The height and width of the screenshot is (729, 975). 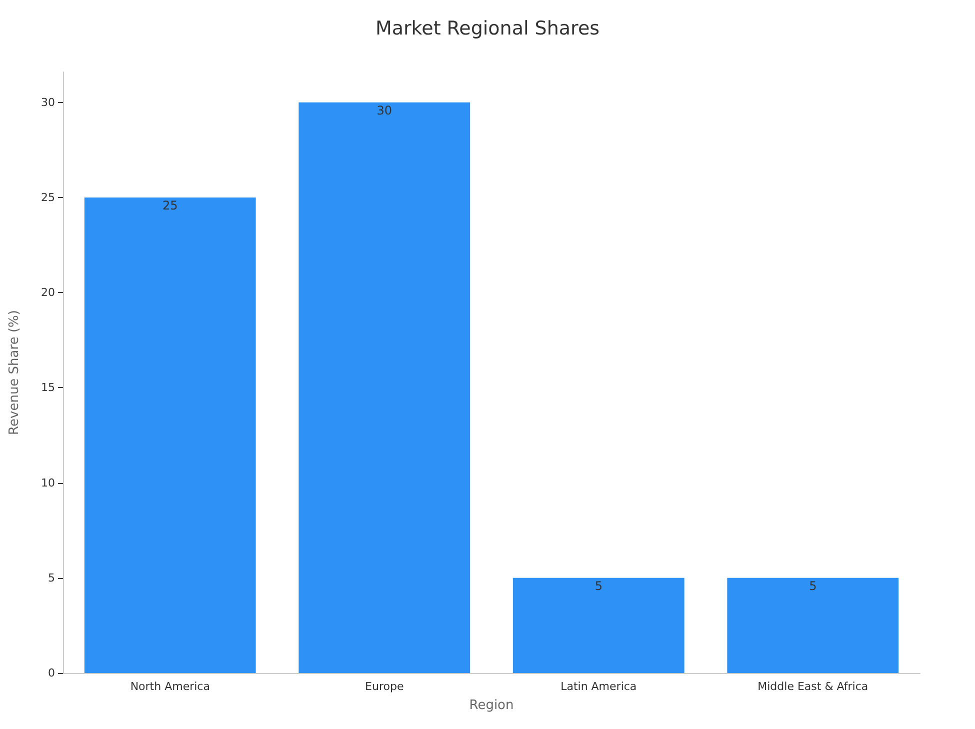 What do you see at coordinates (14, 372) in the screenshot?
I see `y-axis-title: Revenue Share (%)` at bounding box center [14, 372].